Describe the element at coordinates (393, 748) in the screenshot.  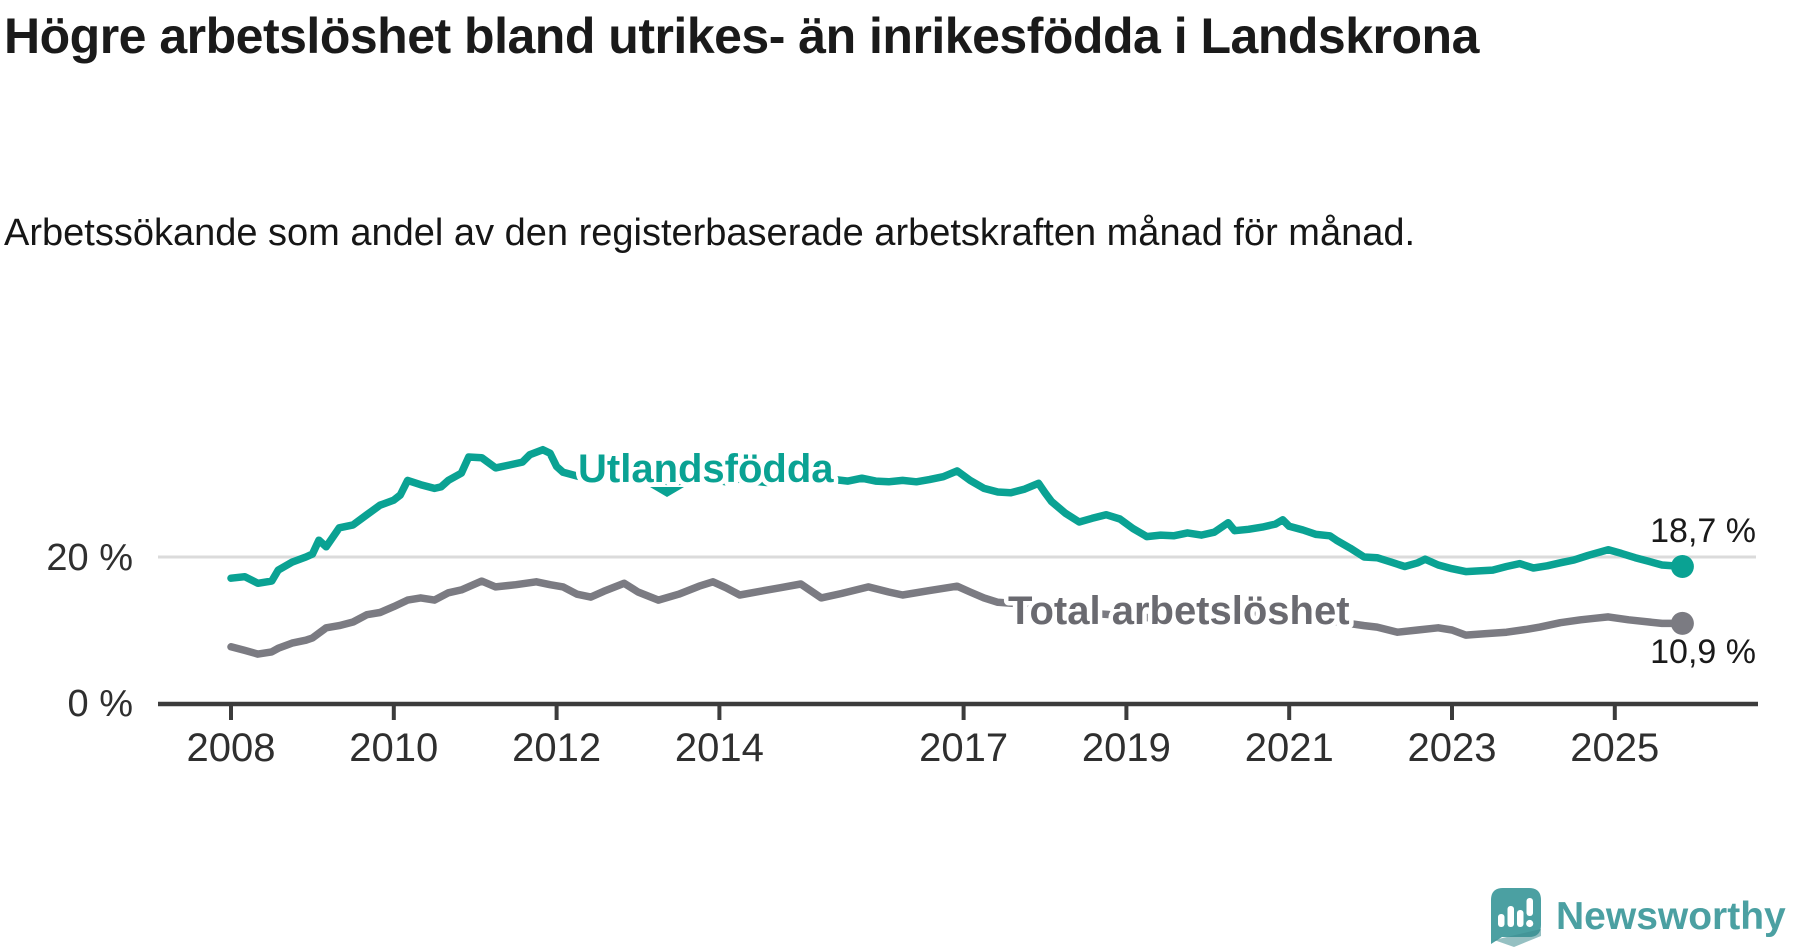
I see `x-tick-label-2010: 2010` at that location.